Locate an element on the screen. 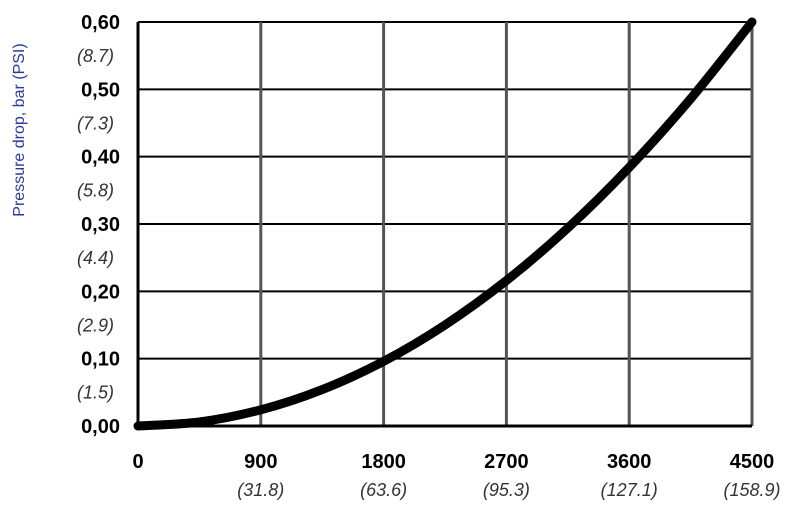  y-tick-alt-label-5: (7.3) is located at coordinates (95, 123).